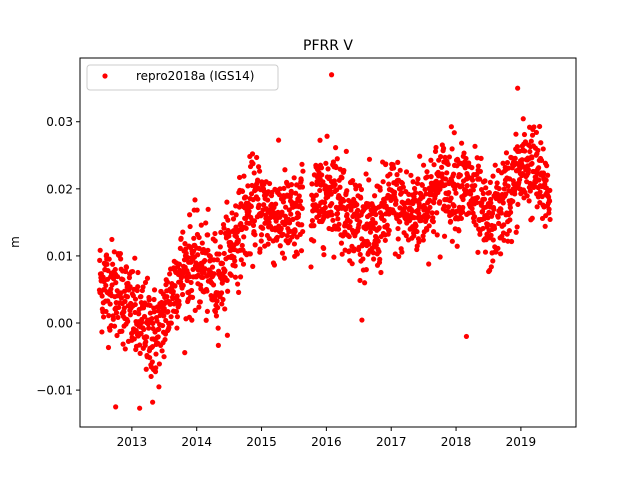 The image size is (640, 480). Describe the element at coordinates (391, 442) in the screenshot. I see `x-tick-label: 2017` at that location.